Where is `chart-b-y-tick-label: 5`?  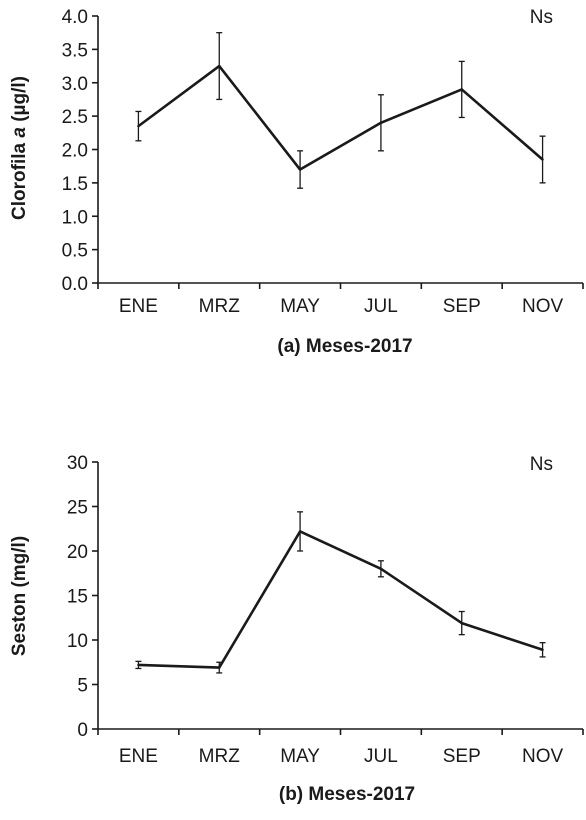
chart-b-y-tick-label: 5 is located at coordinates (82, 686).